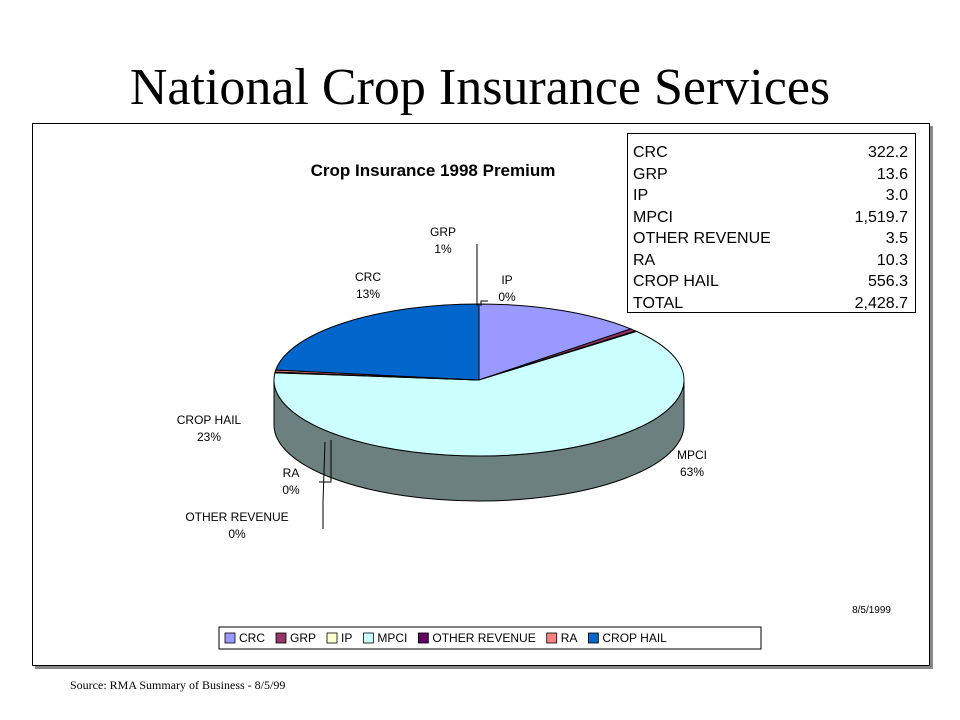 The image size is (960, 720). What do you see at coordinates (770, 177) in the screenshot?
I see `table-row: GRP 13.6` at bounding box center [770, 177].